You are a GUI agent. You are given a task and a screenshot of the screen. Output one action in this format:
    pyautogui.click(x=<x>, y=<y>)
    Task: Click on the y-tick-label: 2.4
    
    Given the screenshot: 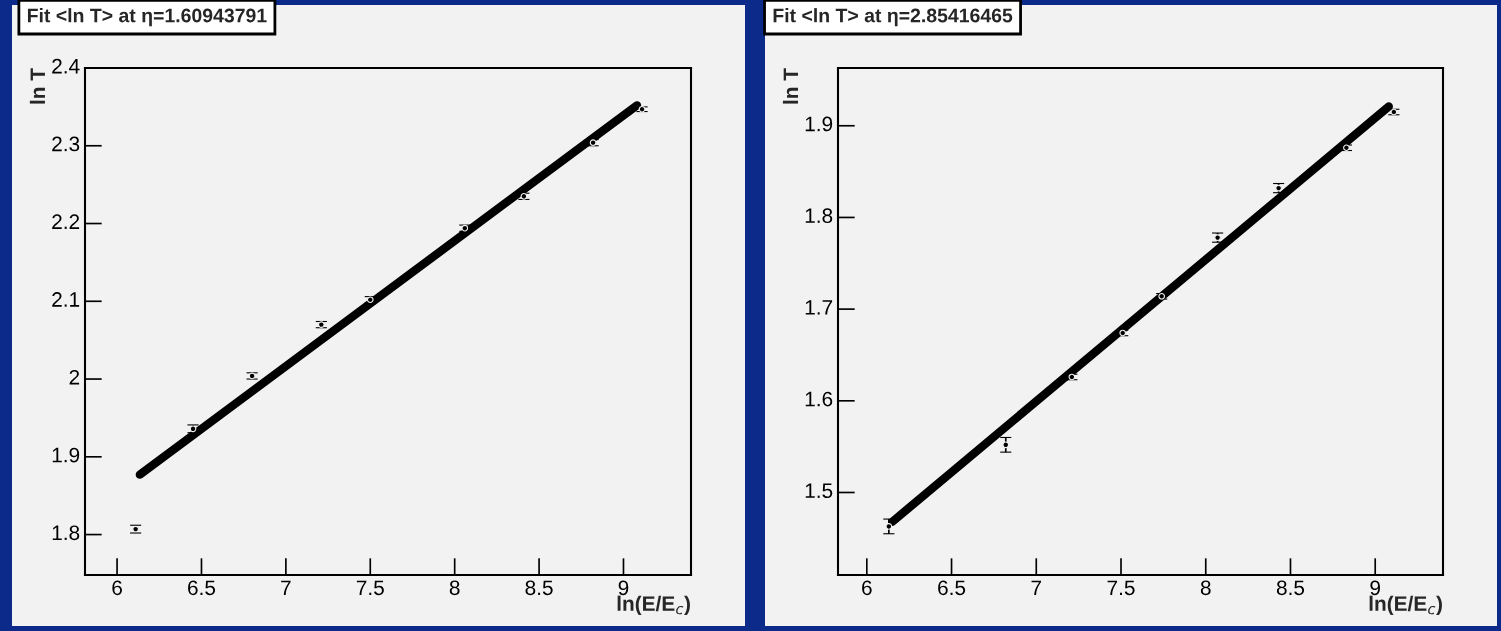 What is the action you would take?
    pyautogui.click(x=66, y=66)
    